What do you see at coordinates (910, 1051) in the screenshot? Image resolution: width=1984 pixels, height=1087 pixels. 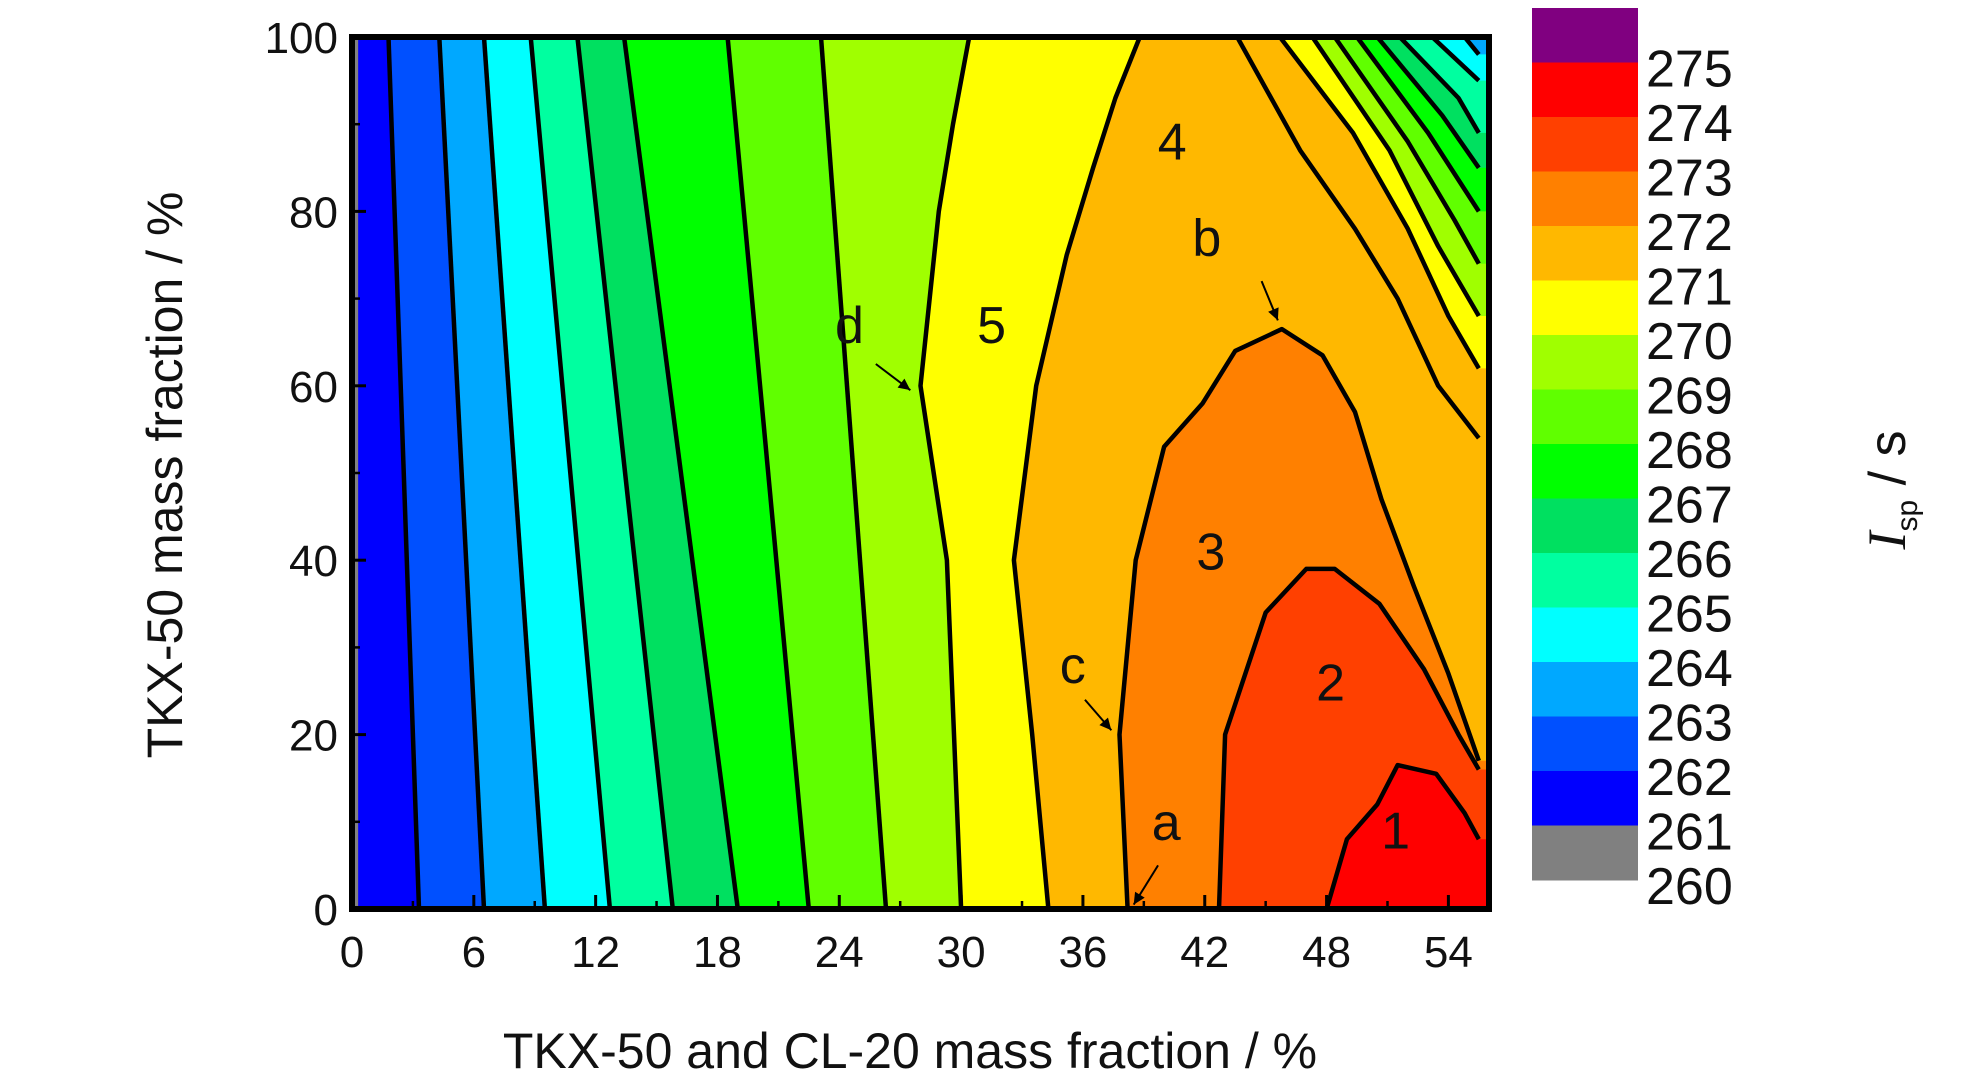 I see `x-axis-label: TKX-50 and CL-20 mass fraction / %` at bounding box center [910, 1051].